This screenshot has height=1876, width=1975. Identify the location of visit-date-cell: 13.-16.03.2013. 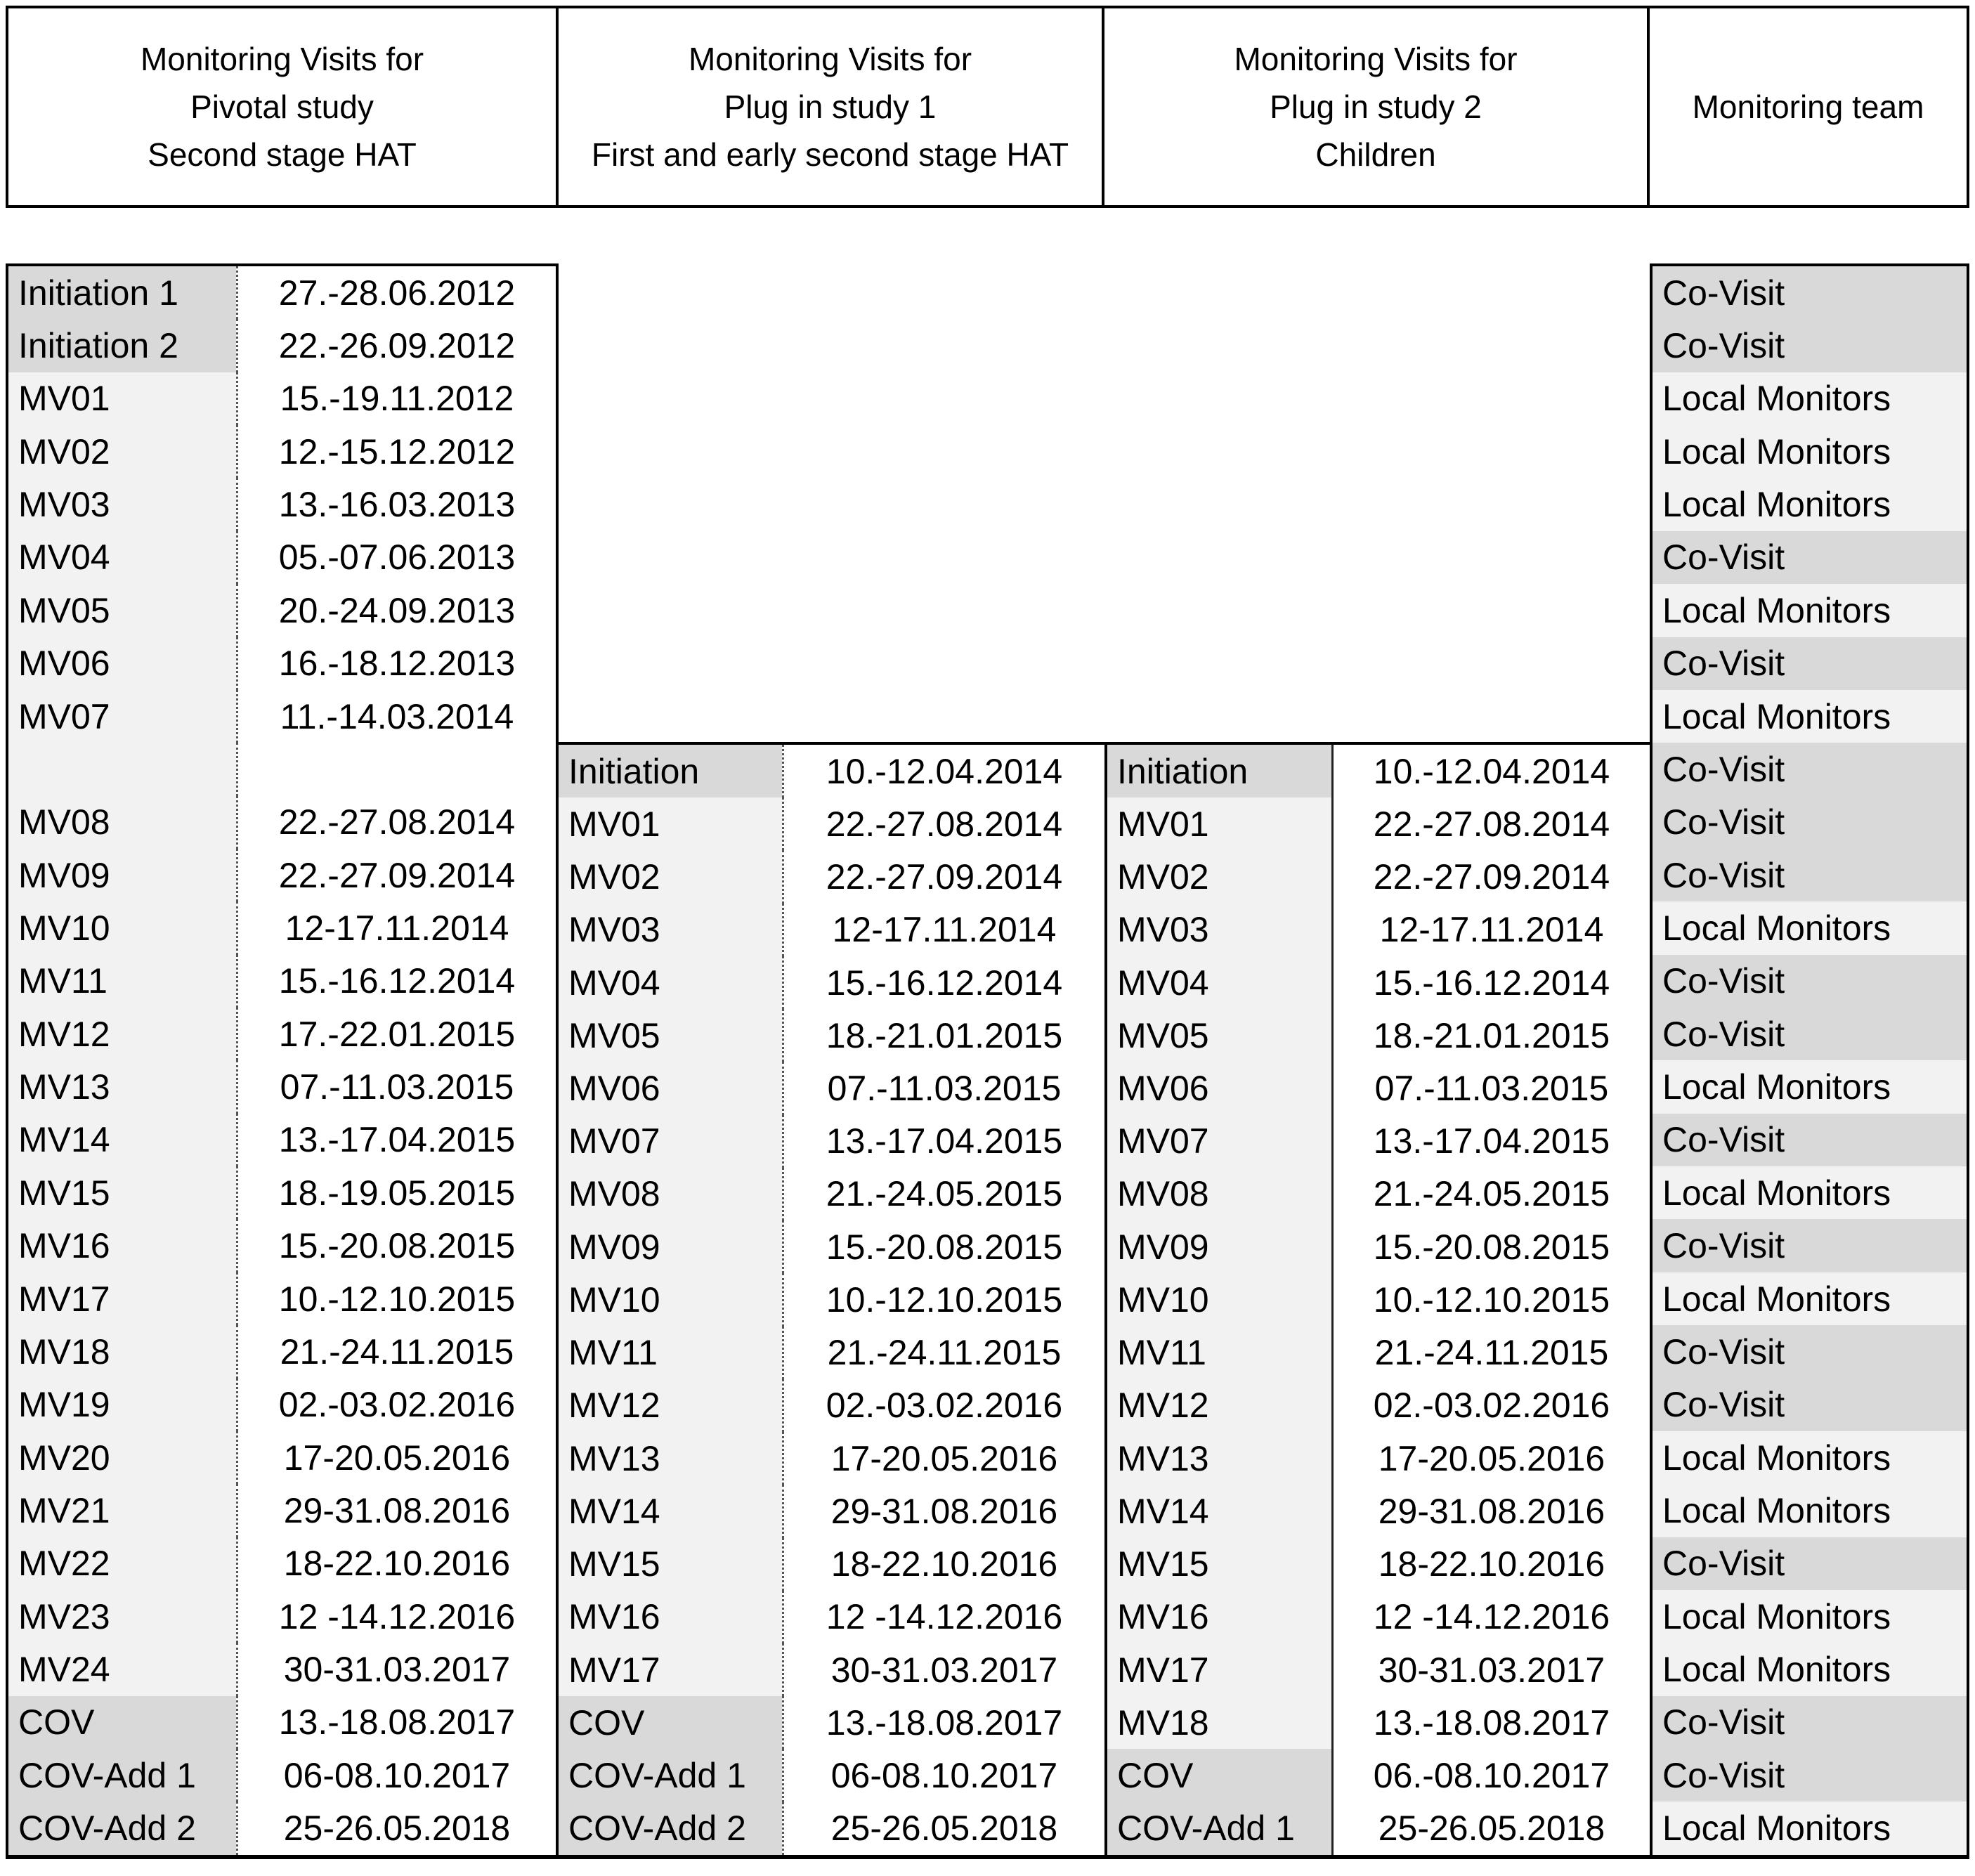
(396, 505).